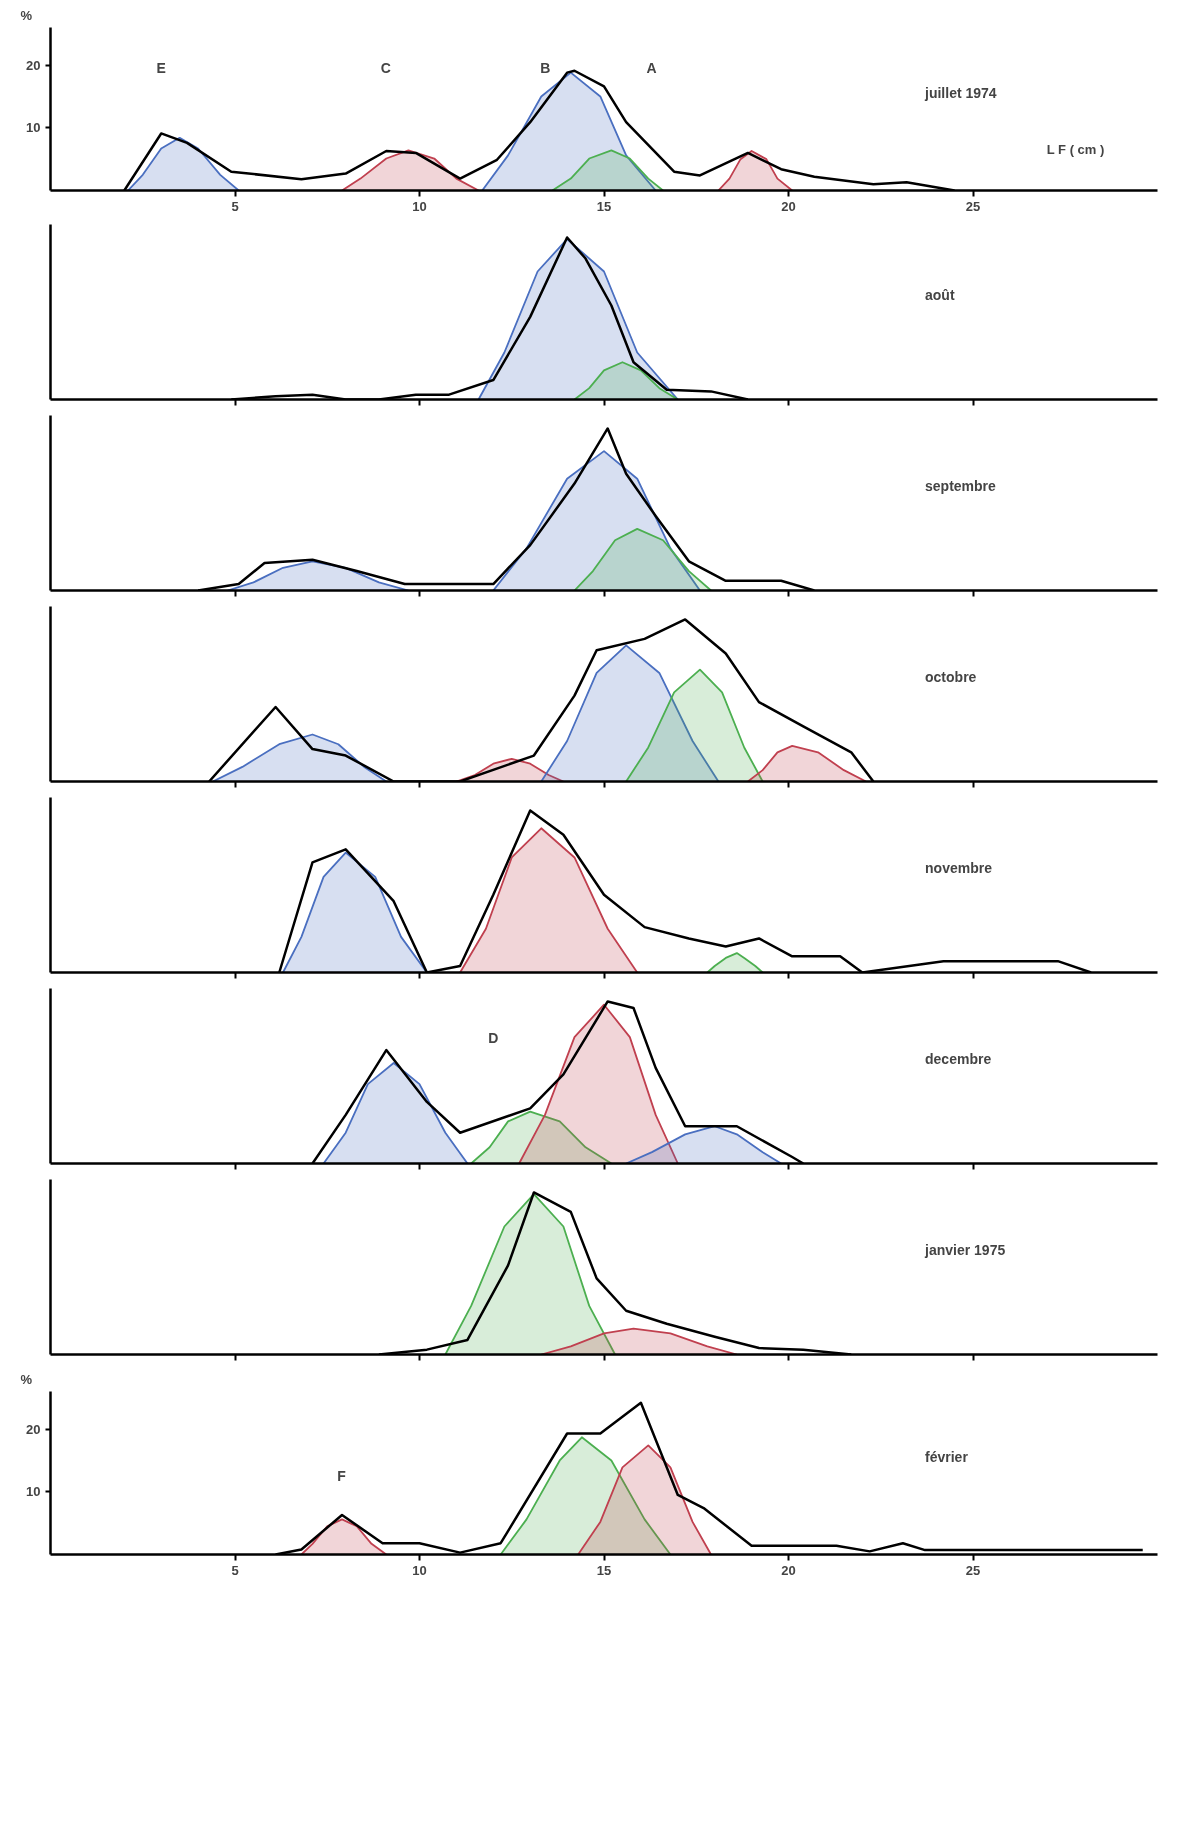  Describe the element at coordinates (951, 676) in the screenshot. I see `annotation: octobre` at that location.